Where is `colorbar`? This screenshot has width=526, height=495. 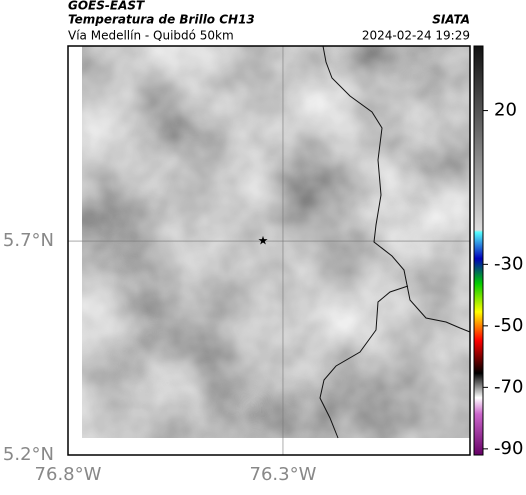
colorbar is located at coordinates (478, 250).